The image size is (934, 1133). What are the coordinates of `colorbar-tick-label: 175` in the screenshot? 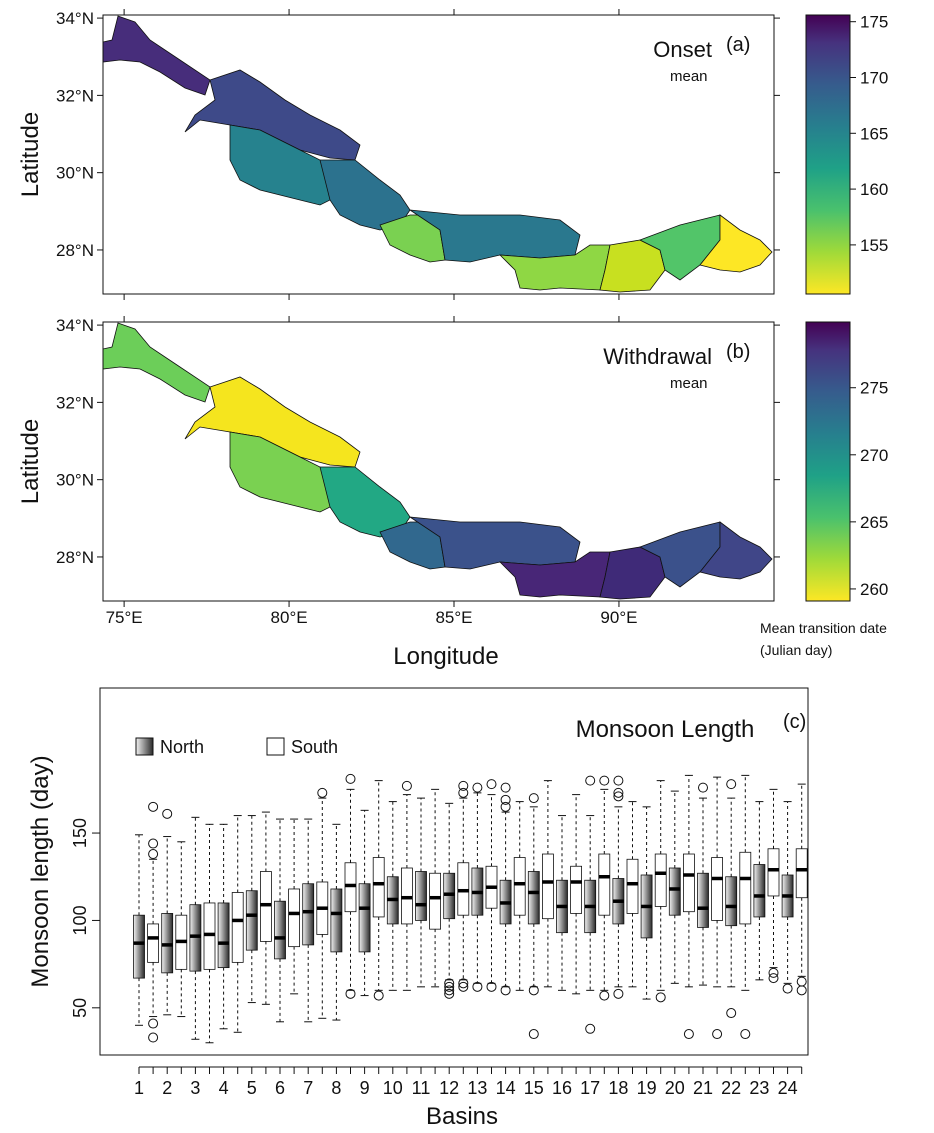 It's located at (874, 22).